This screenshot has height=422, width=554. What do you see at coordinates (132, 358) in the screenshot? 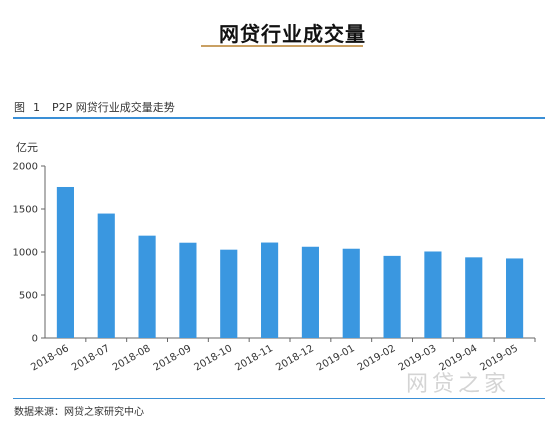
I see `x-tick-label: 2018-08` at bounding box center [132, 358].